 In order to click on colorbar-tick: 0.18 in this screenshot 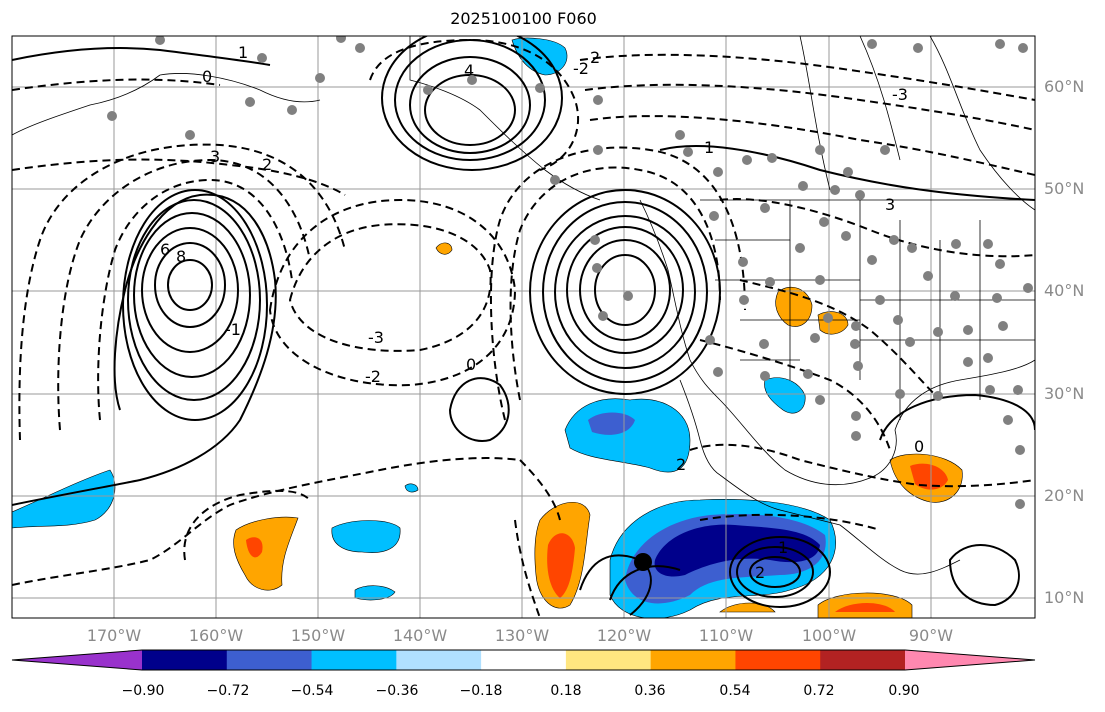, I will do `click(566, 691)`.